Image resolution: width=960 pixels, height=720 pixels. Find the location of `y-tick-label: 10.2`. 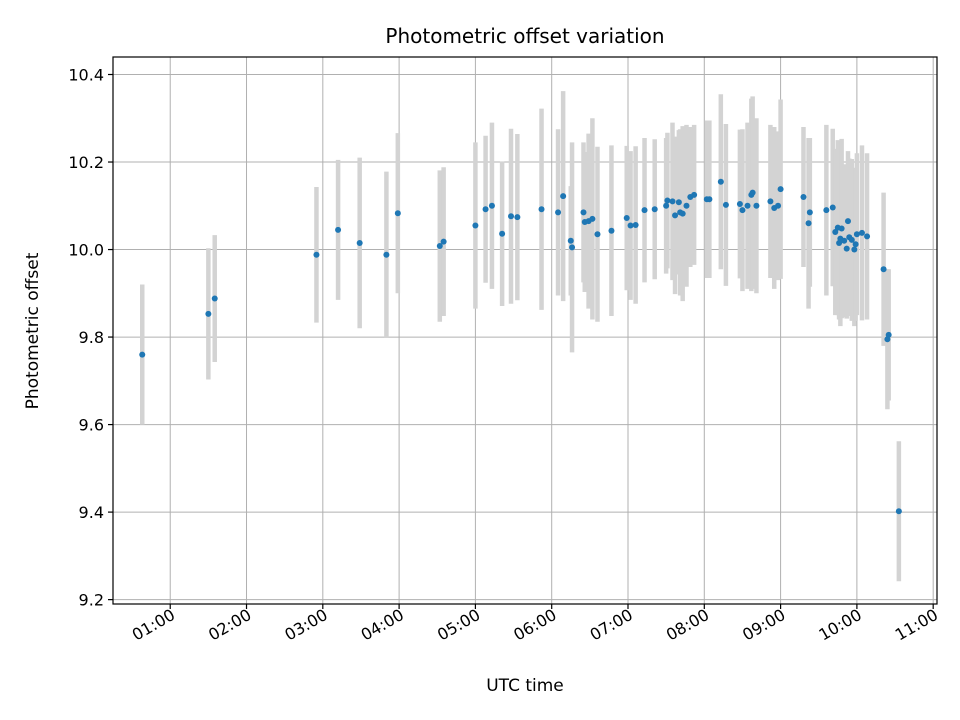

y-tick-label: 10.2 is located at coordinates (86, 162).